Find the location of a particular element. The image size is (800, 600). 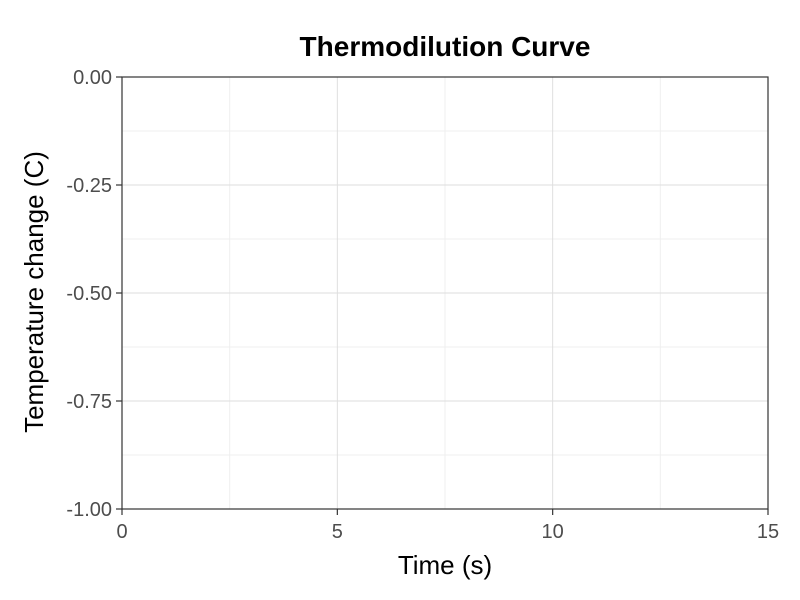

y-axis: 0.00 -0.25 -0.50 -0.75 -1.00 is located at coordinates (94, 294).